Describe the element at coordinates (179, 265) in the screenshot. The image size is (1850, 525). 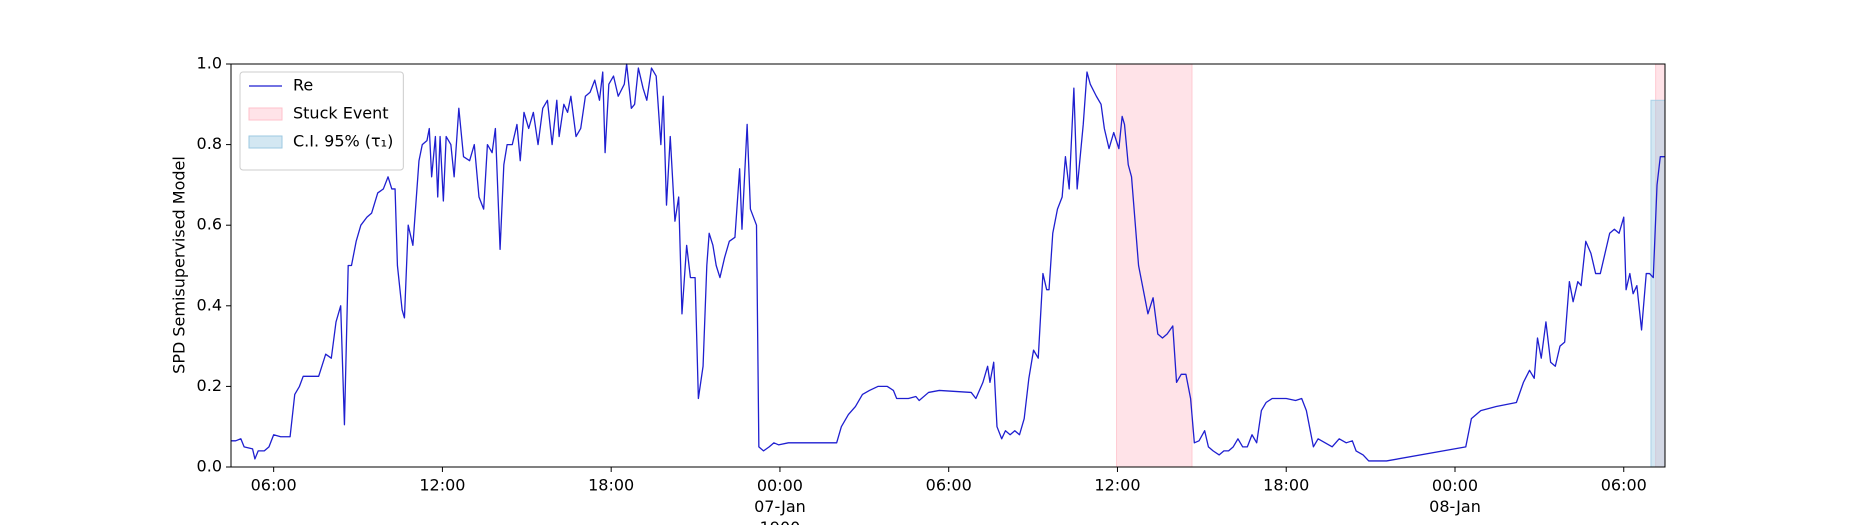
I see `y-axis-label: SPD Semisupervised Model` at that location.